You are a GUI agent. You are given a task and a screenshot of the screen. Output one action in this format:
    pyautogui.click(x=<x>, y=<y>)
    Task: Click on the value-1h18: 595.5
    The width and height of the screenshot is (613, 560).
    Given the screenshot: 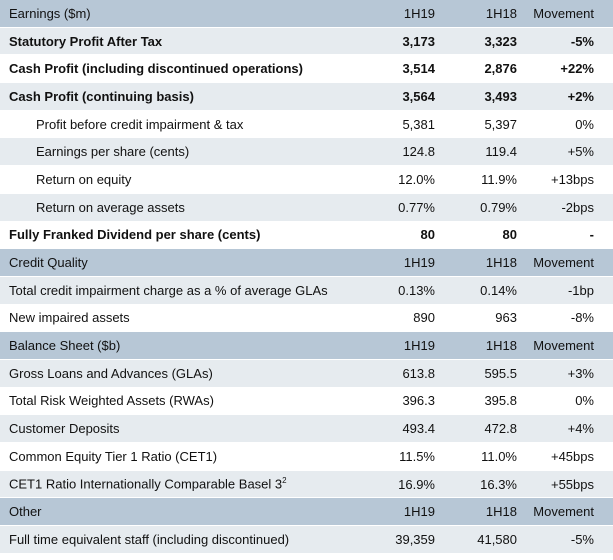 What is the action you would take?
    pyautogui.click(x=500, y=373)
    